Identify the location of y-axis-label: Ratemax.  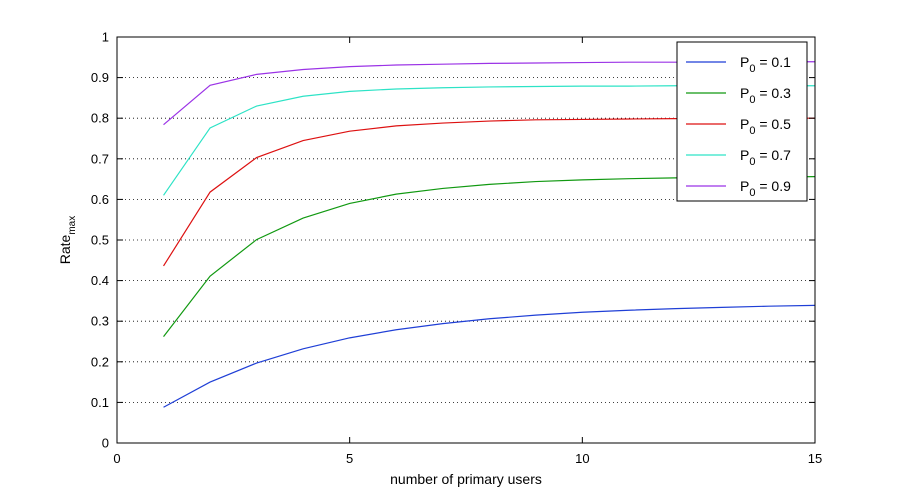
(67, 240).